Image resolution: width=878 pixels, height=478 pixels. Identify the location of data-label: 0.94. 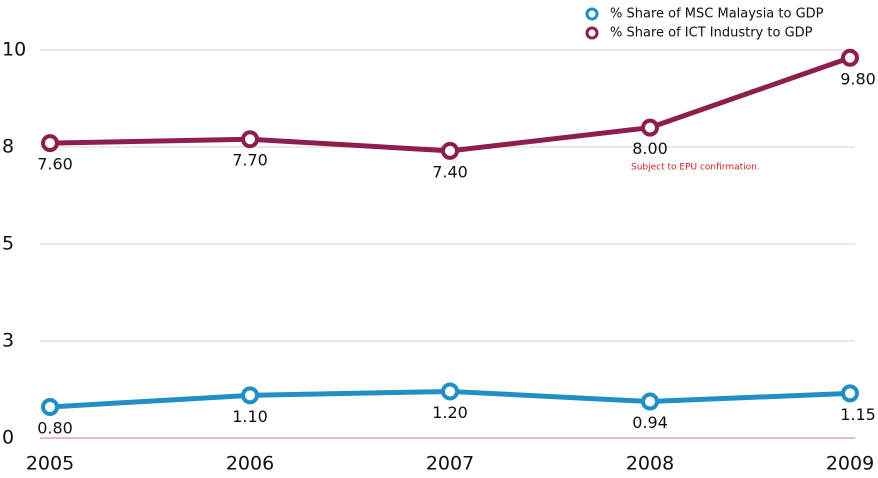
(650, 422).